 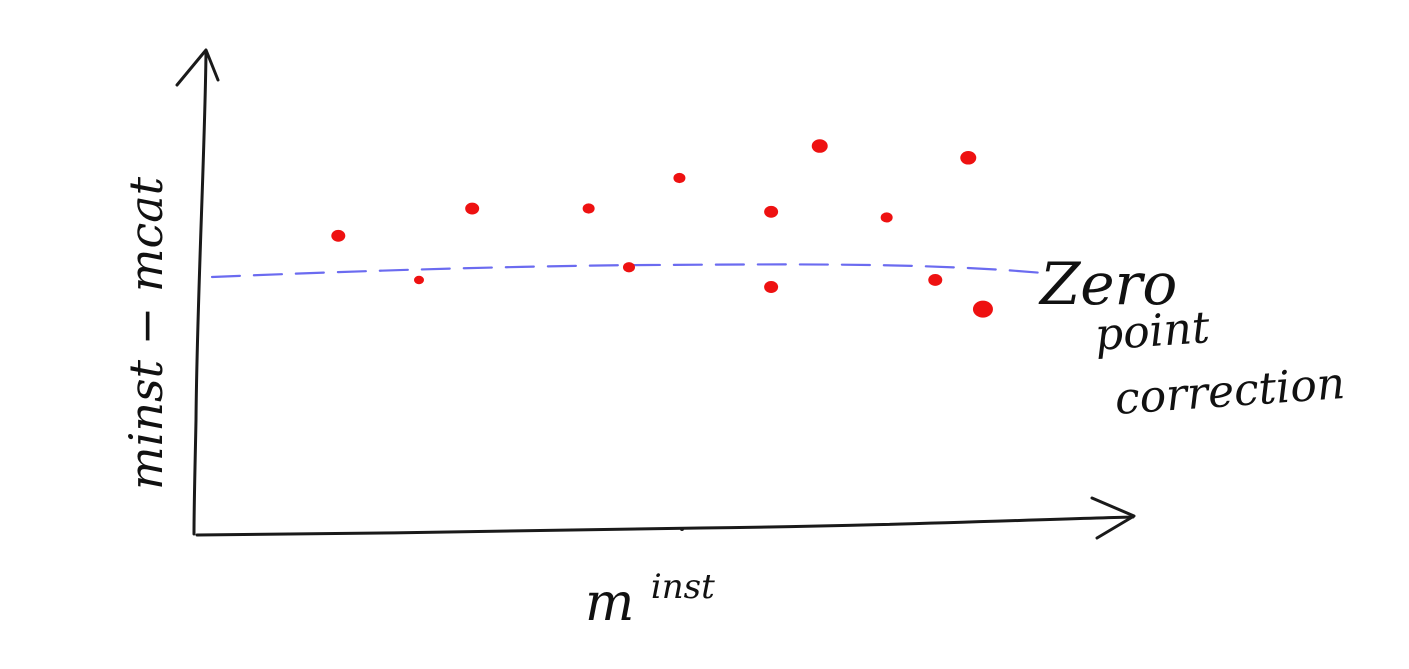 What do you see at coordinates (1152, 331) in the screenshot?
I see `annotation-line-2: point` at bounding box center [1152, 331].